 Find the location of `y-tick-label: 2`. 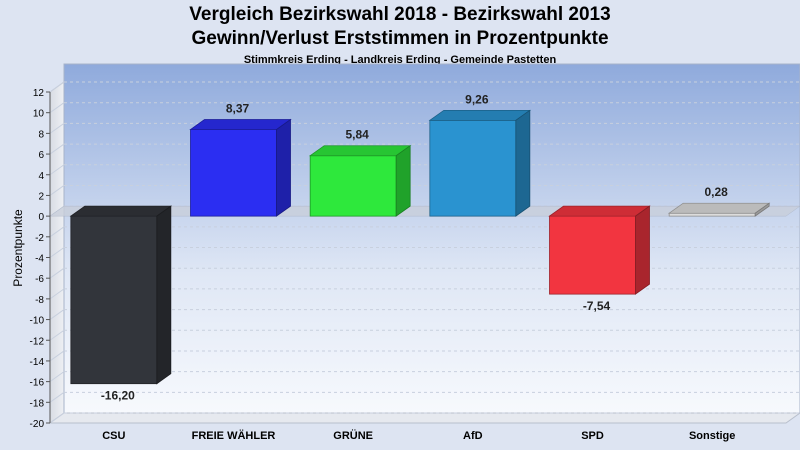

y-tick-label: 2 is located at coordinates (41, 196).